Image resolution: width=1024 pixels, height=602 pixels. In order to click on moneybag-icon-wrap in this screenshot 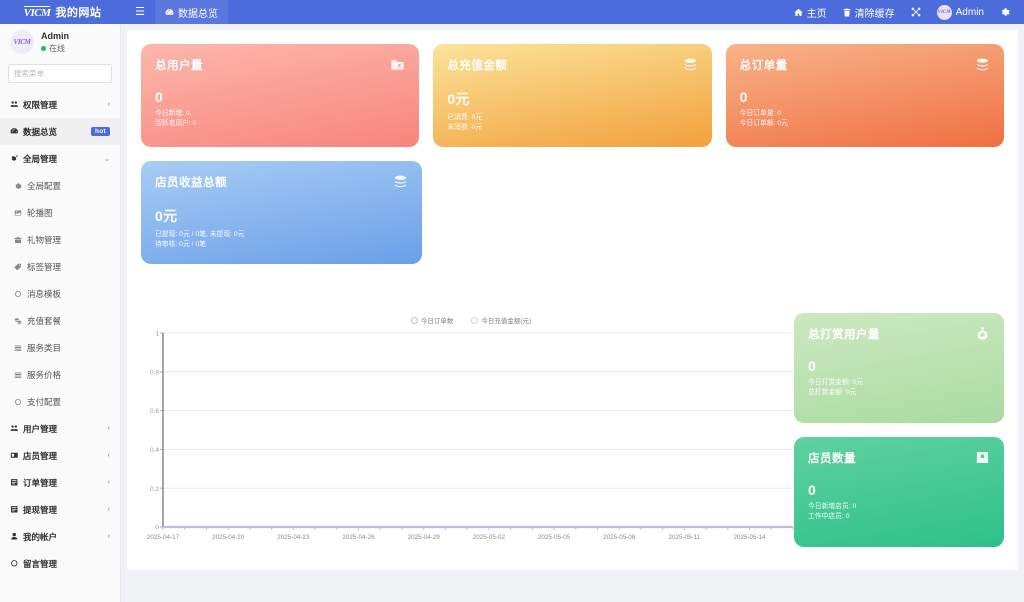, I will do `click(982, 336)`.